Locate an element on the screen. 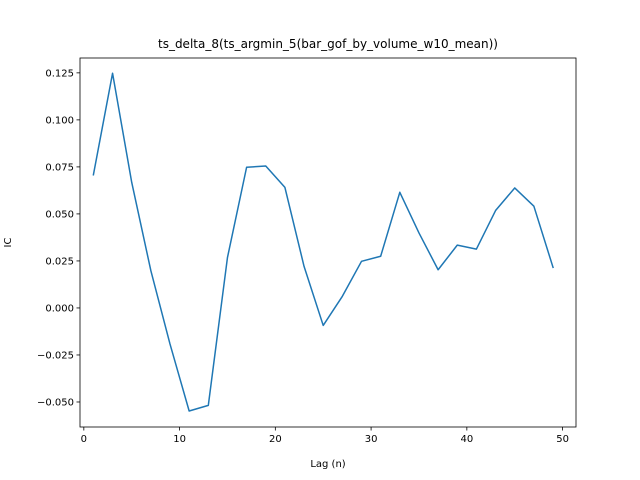 This screenshot has width=640, height=480. y-tick-label: −0.050 is located at coordinates (55, 402).